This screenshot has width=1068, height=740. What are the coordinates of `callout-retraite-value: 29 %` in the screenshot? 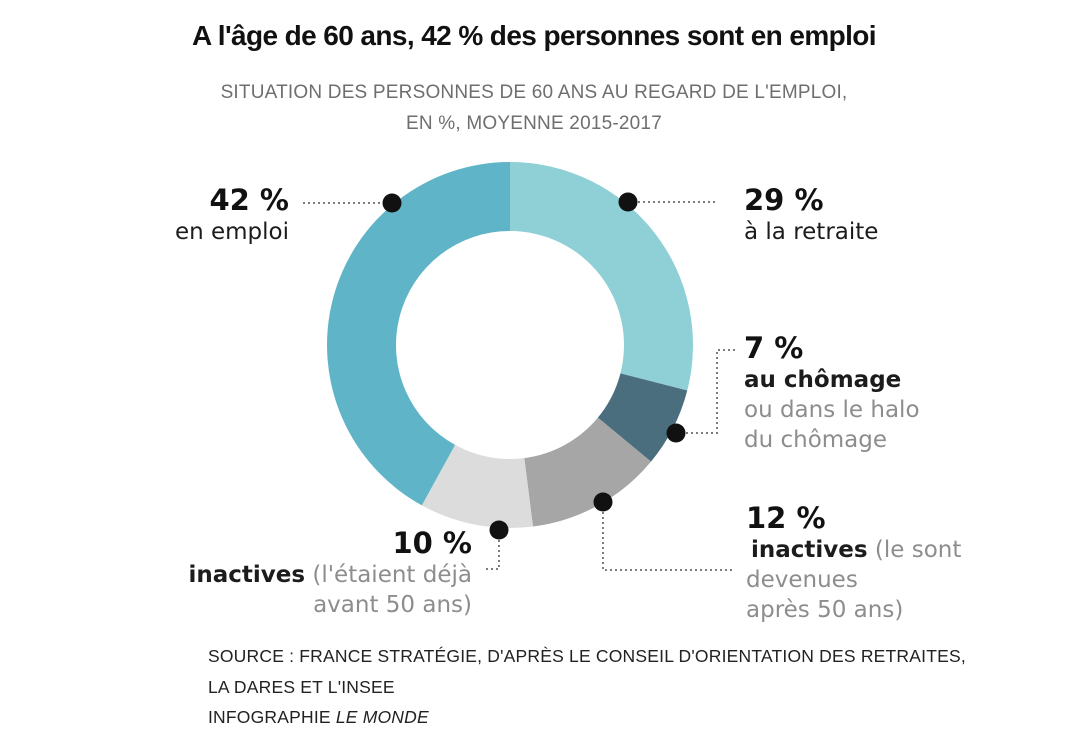 It's located at (784, 200).